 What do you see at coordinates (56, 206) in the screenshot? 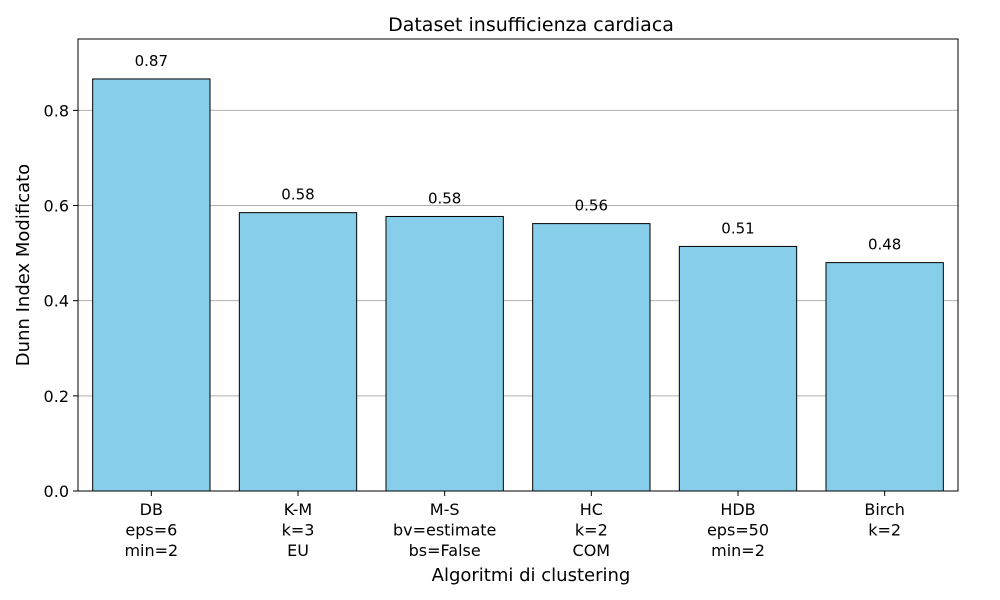
I see `y-tick-label: 0.6` at bounding box center [56, 206].